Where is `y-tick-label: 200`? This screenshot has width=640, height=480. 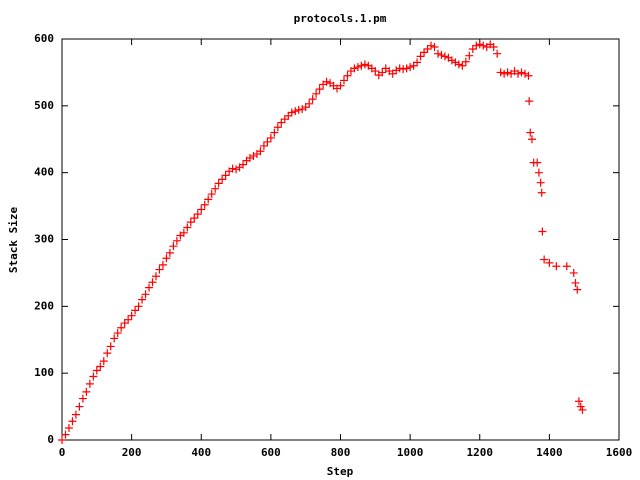
y-tick-label: 200 is located at coordinates (44, 305).